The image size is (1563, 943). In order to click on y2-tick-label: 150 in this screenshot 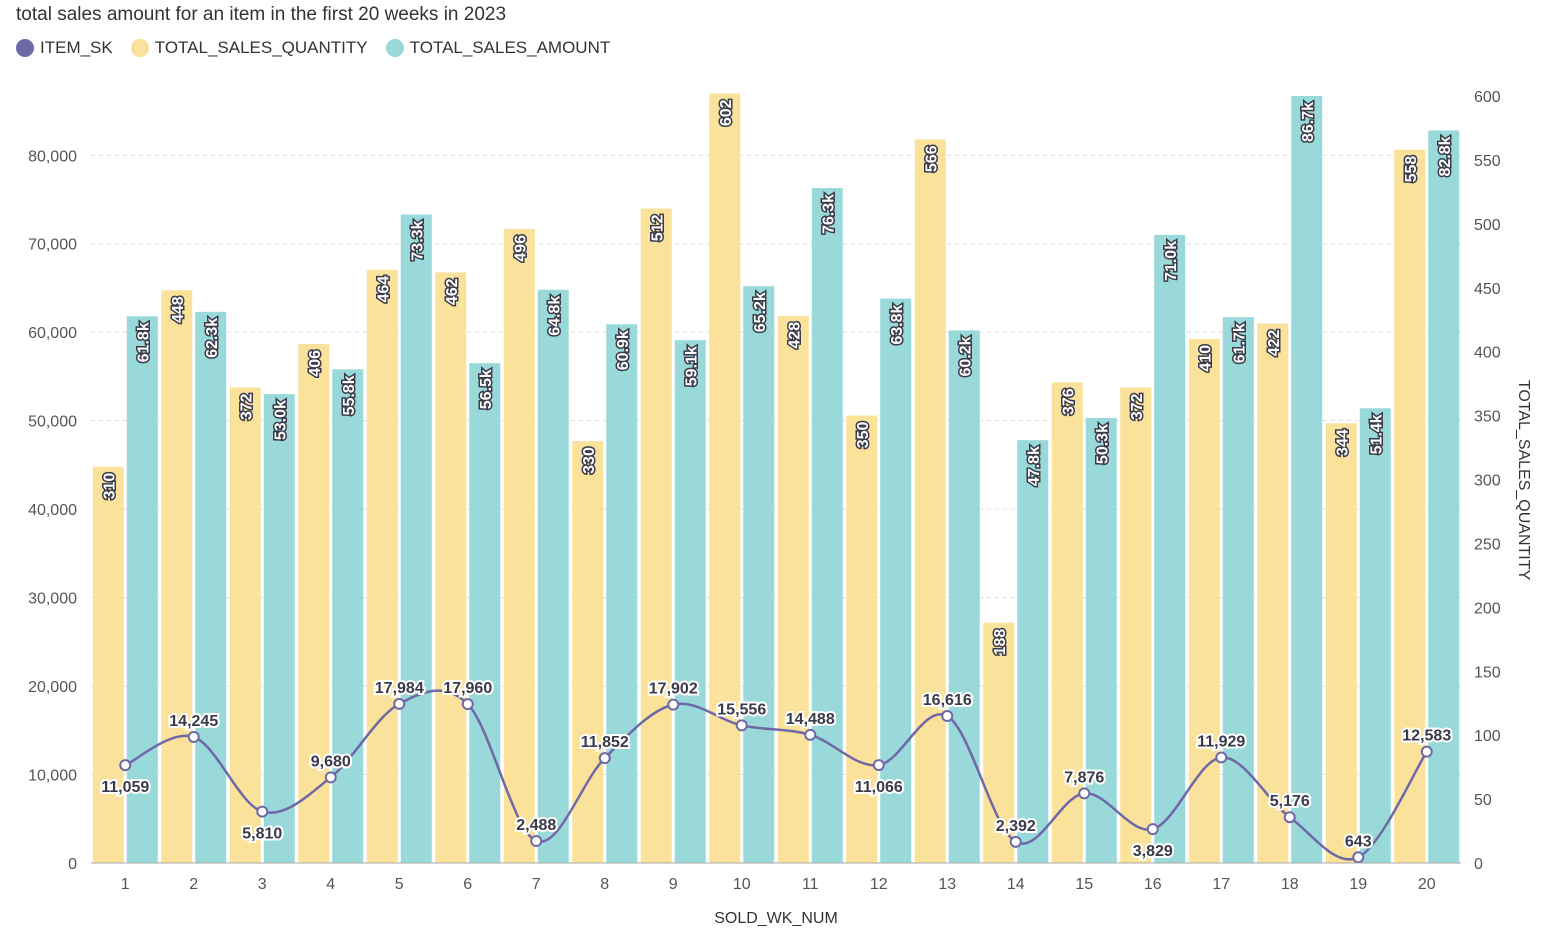, I will do `click(1487, 672)`.